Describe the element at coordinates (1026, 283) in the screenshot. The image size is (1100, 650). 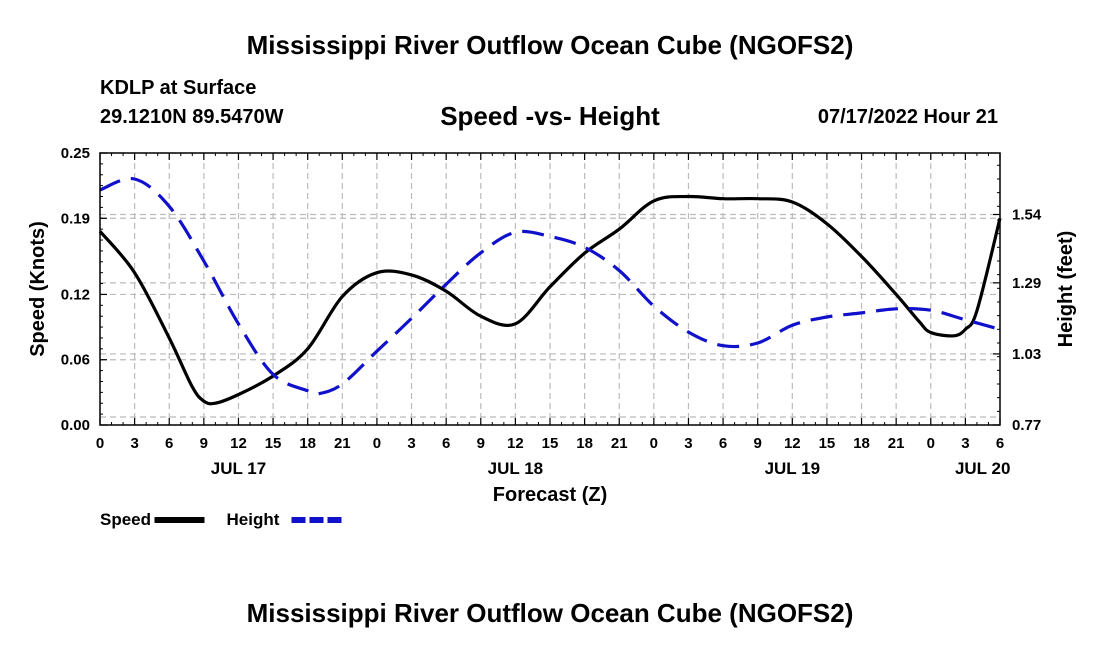
I see `y2-tick-label: 1.29` at that location.